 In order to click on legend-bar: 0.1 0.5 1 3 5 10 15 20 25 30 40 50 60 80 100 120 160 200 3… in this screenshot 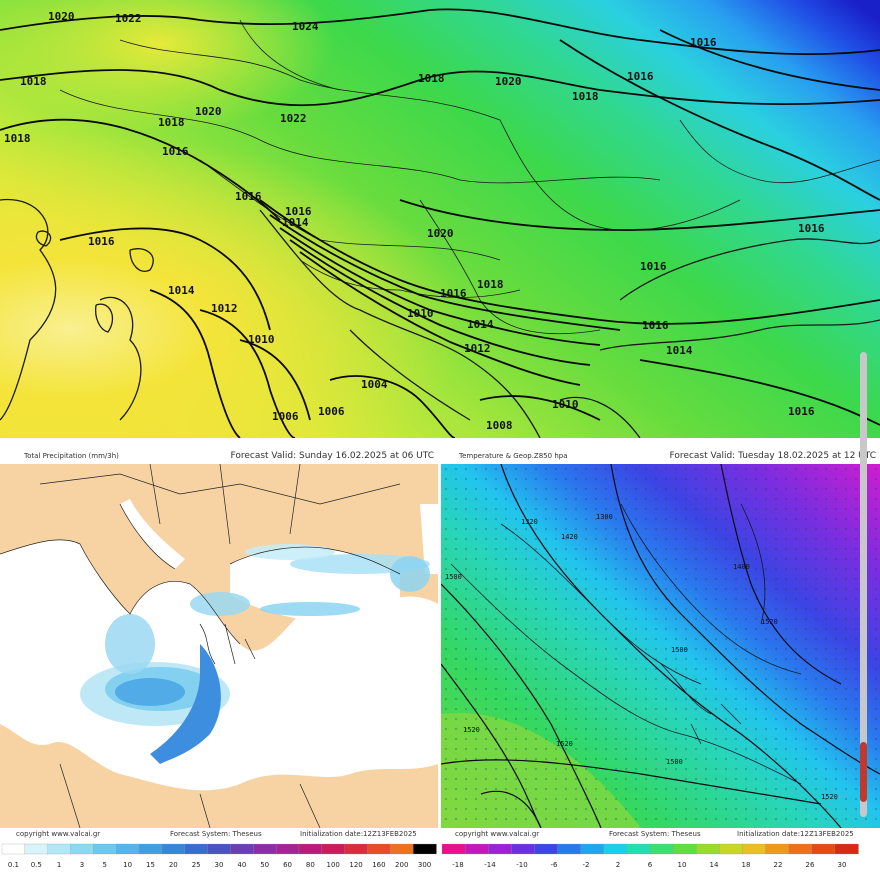, I will do `click(440, 856)`.